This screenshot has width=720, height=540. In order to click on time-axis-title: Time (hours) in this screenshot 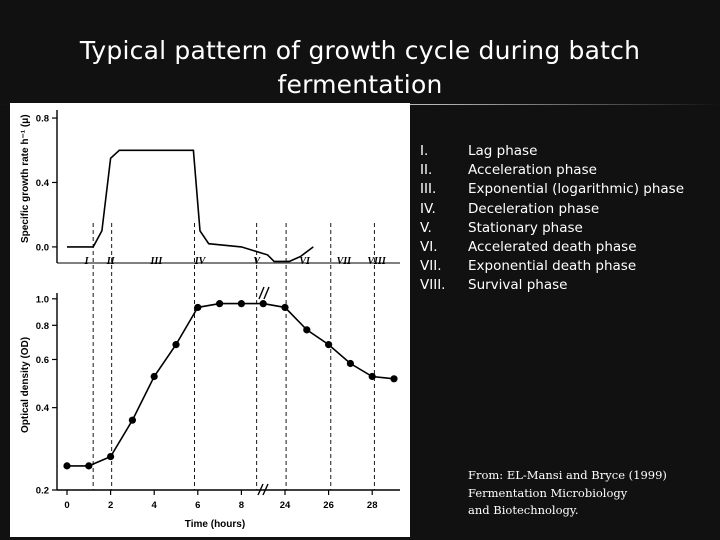, I will do `click(215, 524)`.